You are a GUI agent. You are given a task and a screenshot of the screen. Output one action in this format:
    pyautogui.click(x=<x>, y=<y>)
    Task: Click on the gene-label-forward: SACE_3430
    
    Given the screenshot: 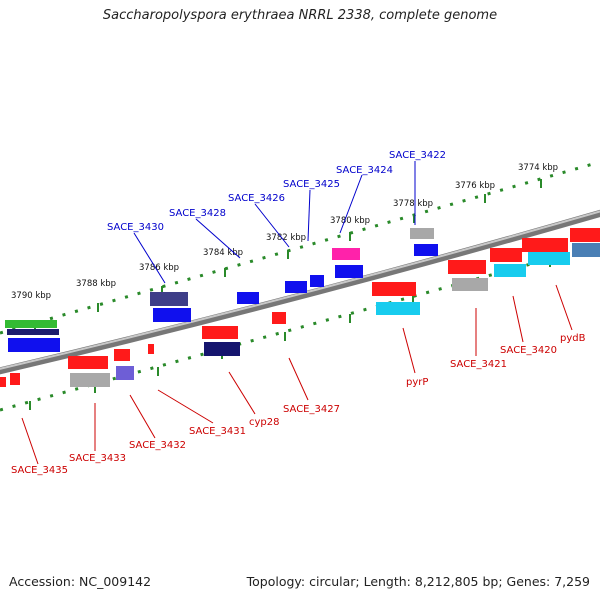 What is the action you would take?
    pyautogui.click(x=135, y=227)
    